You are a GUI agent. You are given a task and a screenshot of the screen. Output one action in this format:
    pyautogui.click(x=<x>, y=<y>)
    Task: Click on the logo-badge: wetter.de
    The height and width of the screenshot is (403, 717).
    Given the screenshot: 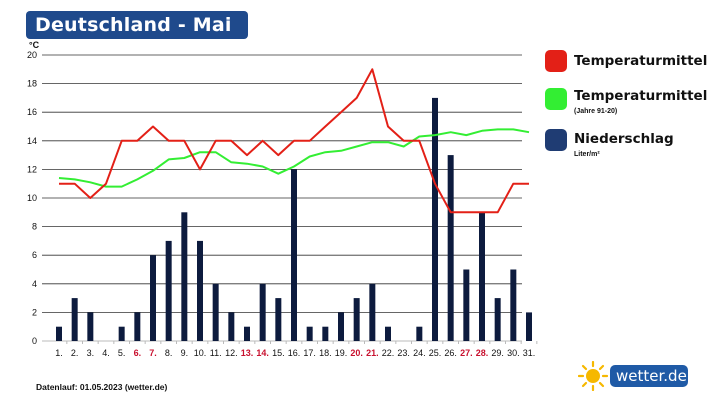 What is the action you would take?
    pyautogui.click(x=649, y=376)
    